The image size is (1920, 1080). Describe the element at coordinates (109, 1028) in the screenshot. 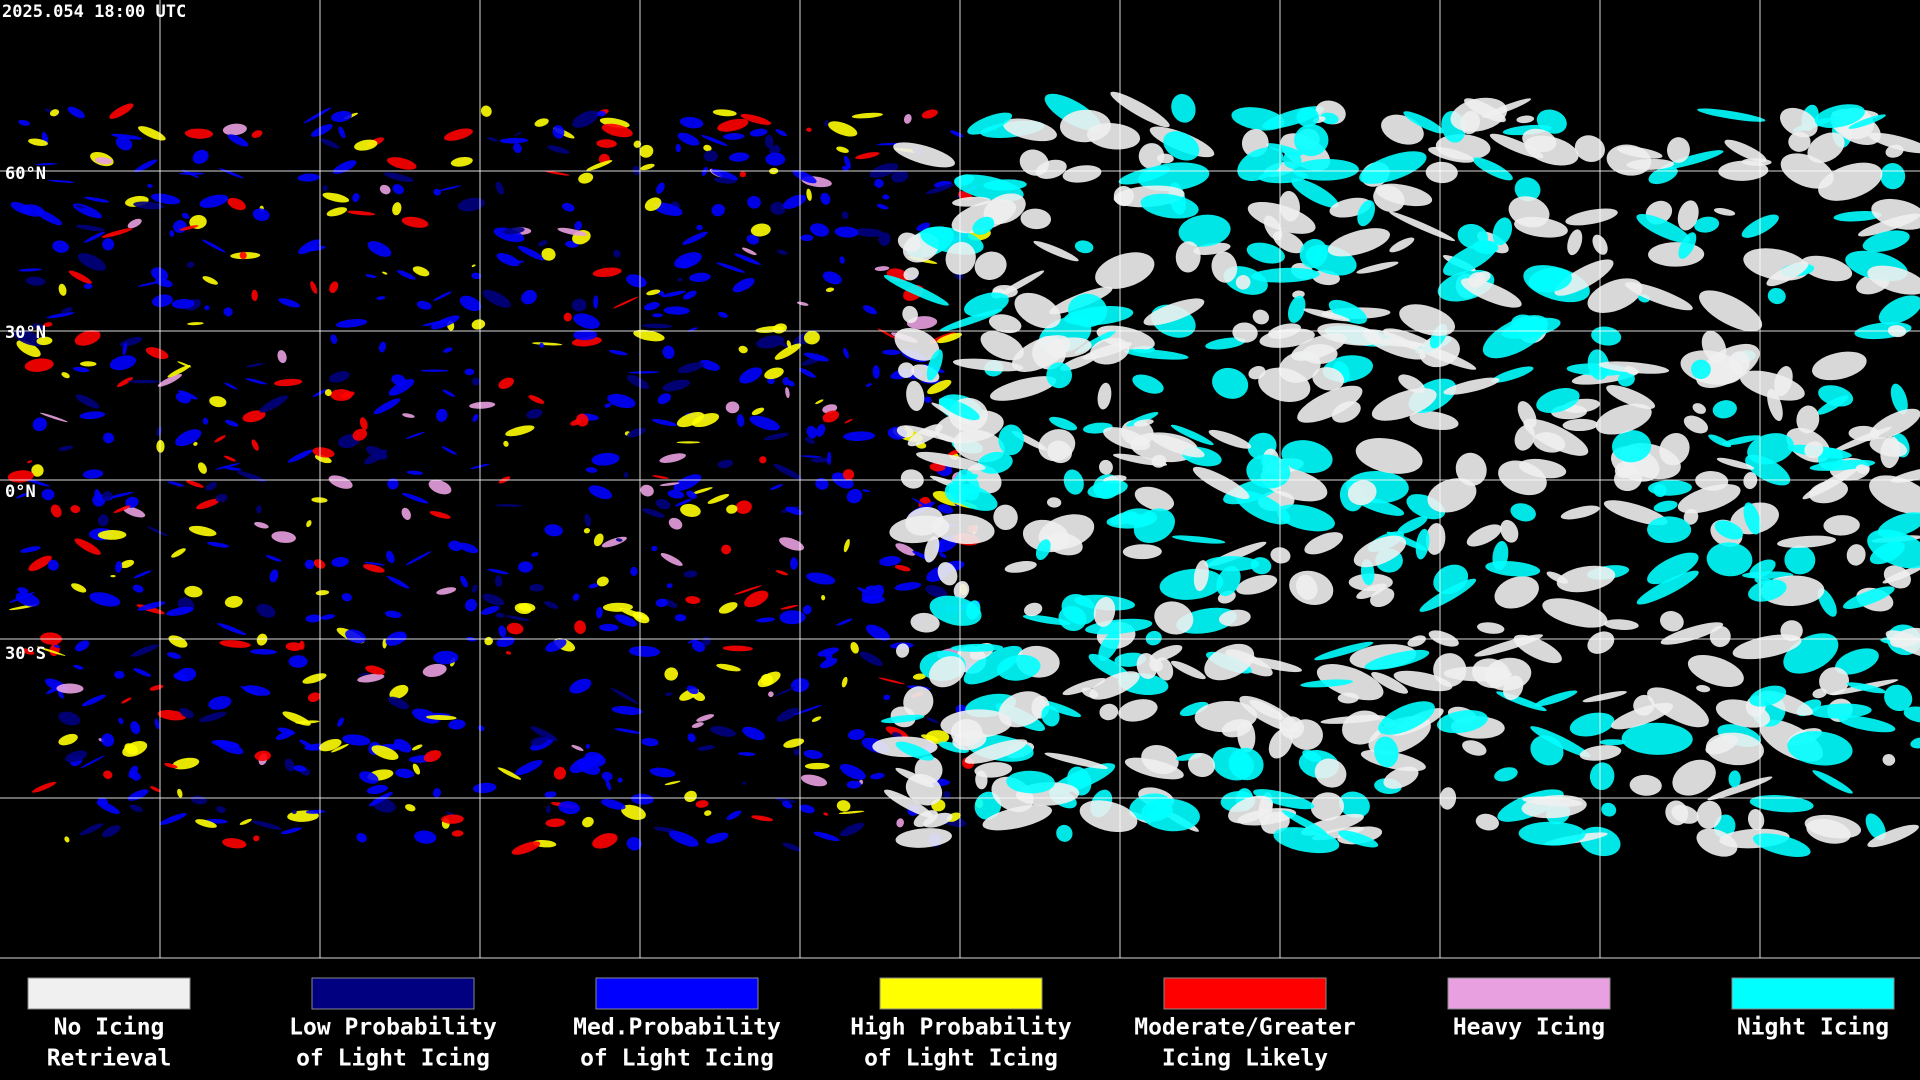

I see `legend-label: No Icing` at that location.